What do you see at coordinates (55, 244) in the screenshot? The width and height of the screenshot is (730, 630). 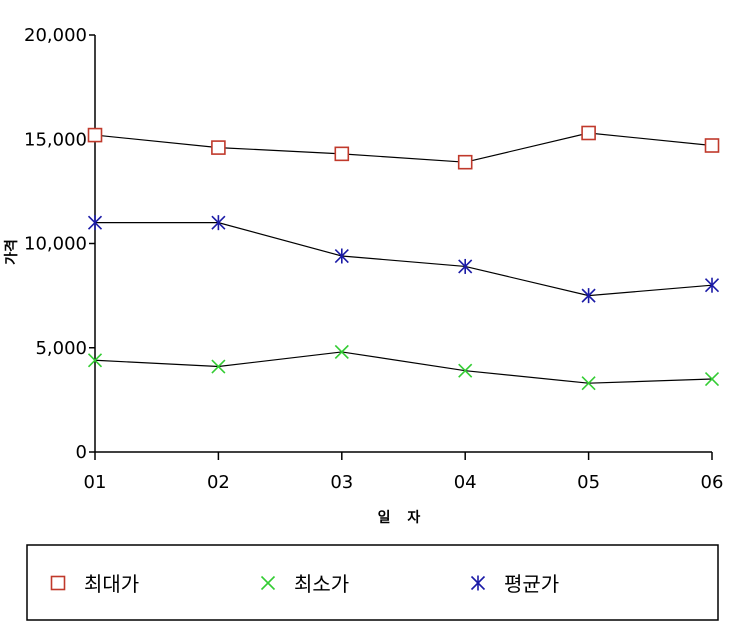 I see `y-tick-label: 10,000` at bounding box center [55, 244].